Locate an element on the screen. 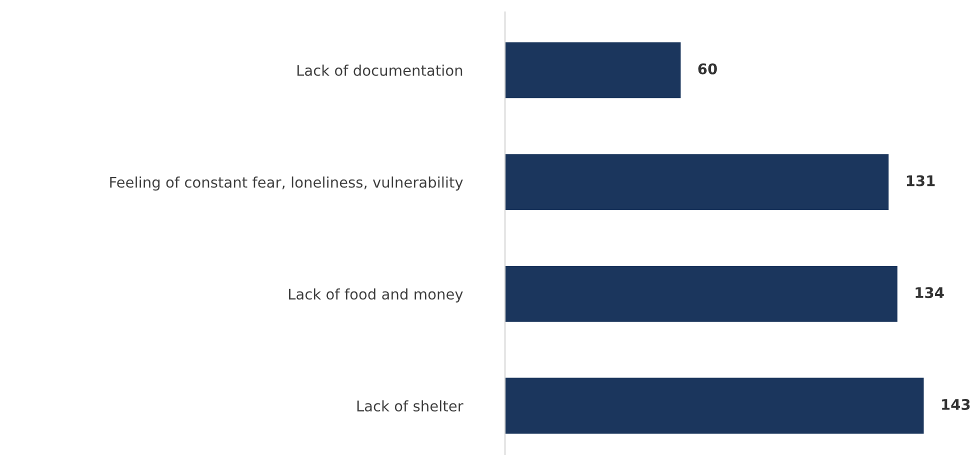 This screenshot has width=978, height=455. data-label: 131 is located at coordinates (920, 180).